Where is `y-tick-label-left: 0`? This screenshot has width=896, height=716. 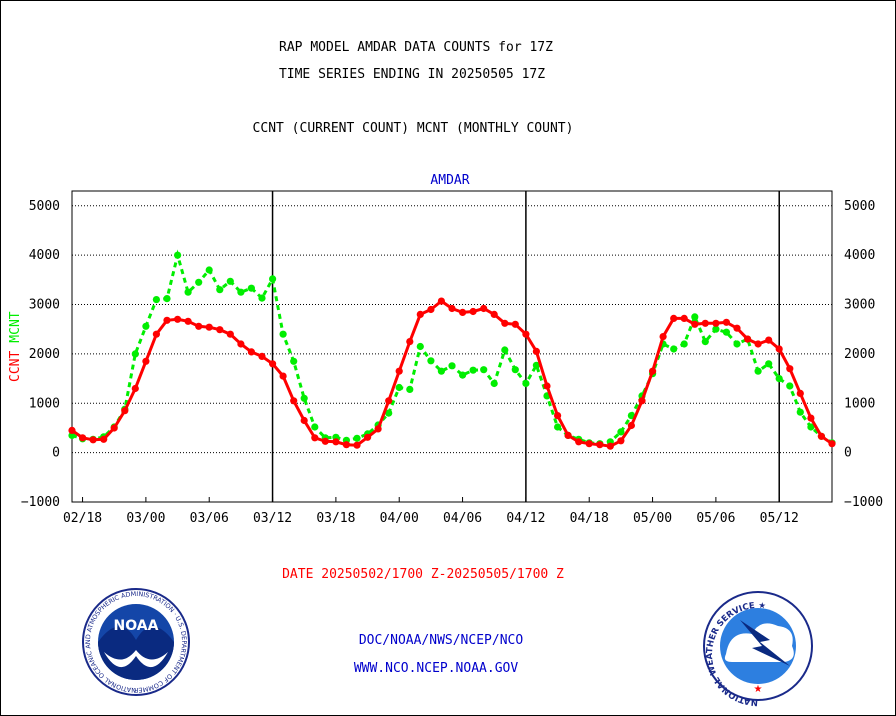 y-tick-label-left: 0 is located at coordinates (56, 453).